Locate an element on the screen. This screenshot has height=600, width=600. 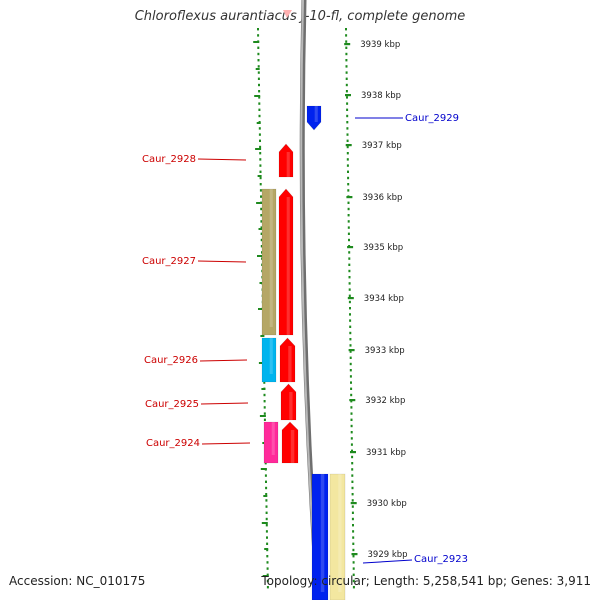
scale-tick-label: 3938 kbp is located at coordinates (381, 96).